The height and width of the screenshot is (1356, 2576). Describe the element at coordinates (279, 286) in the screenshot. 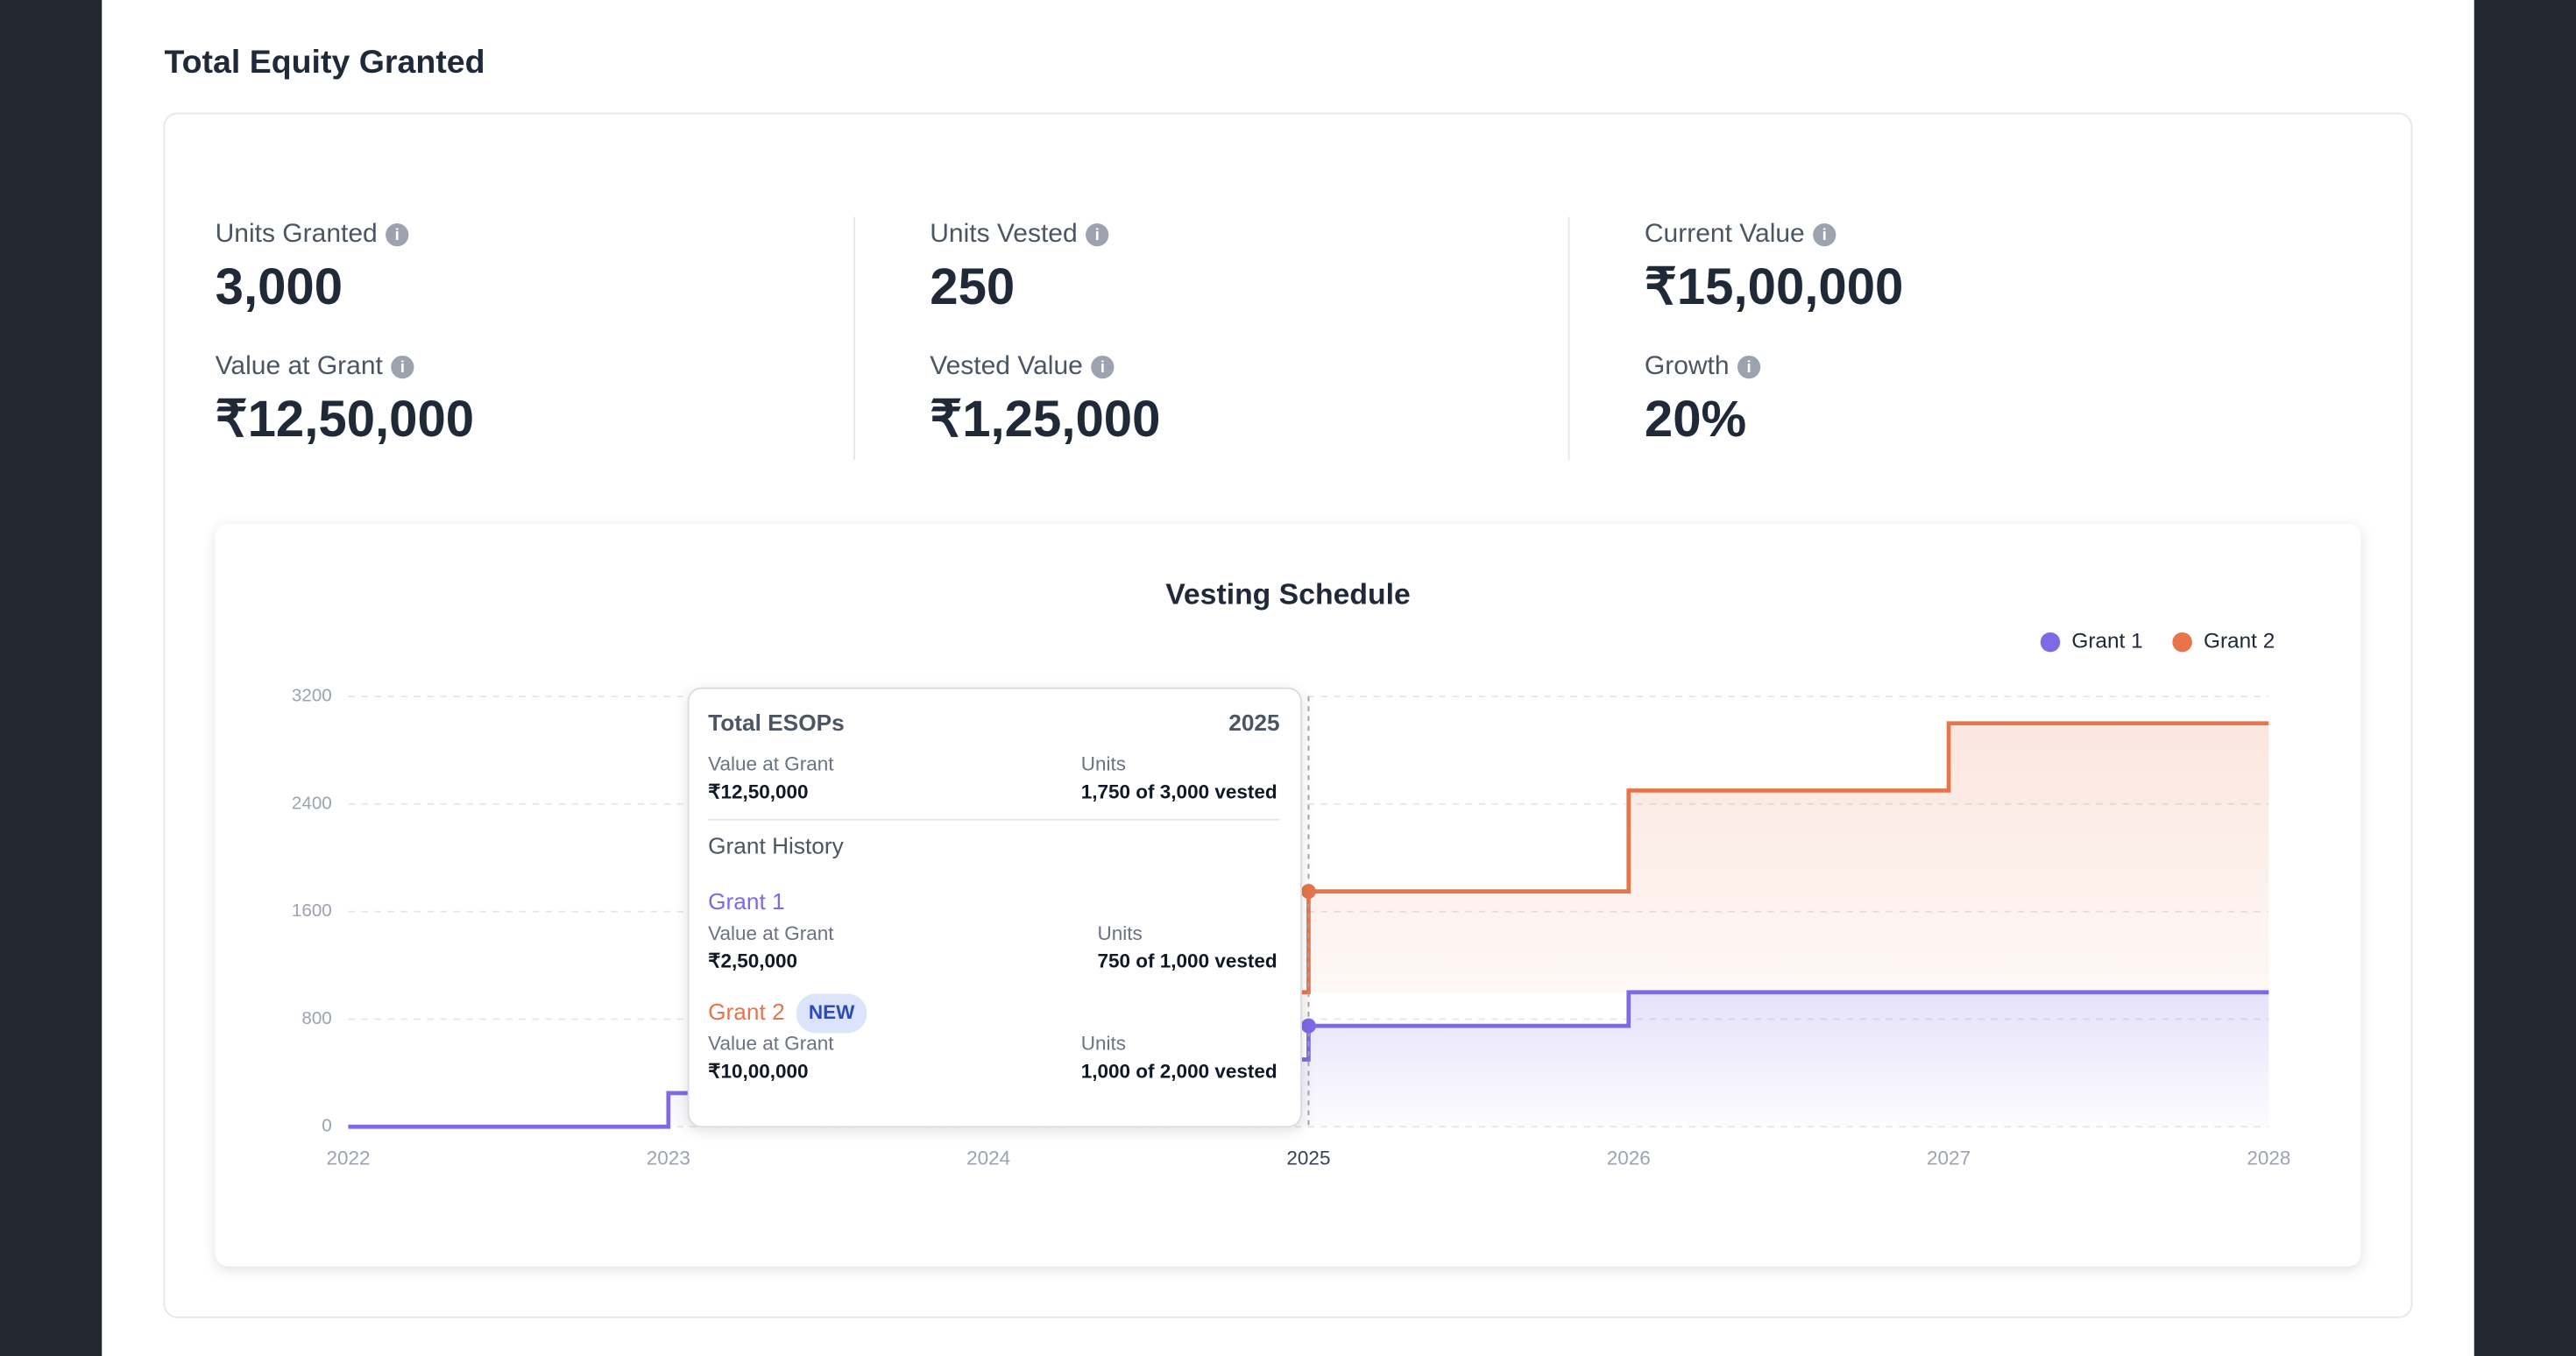

I see `stat-value: 3,000` at that location.